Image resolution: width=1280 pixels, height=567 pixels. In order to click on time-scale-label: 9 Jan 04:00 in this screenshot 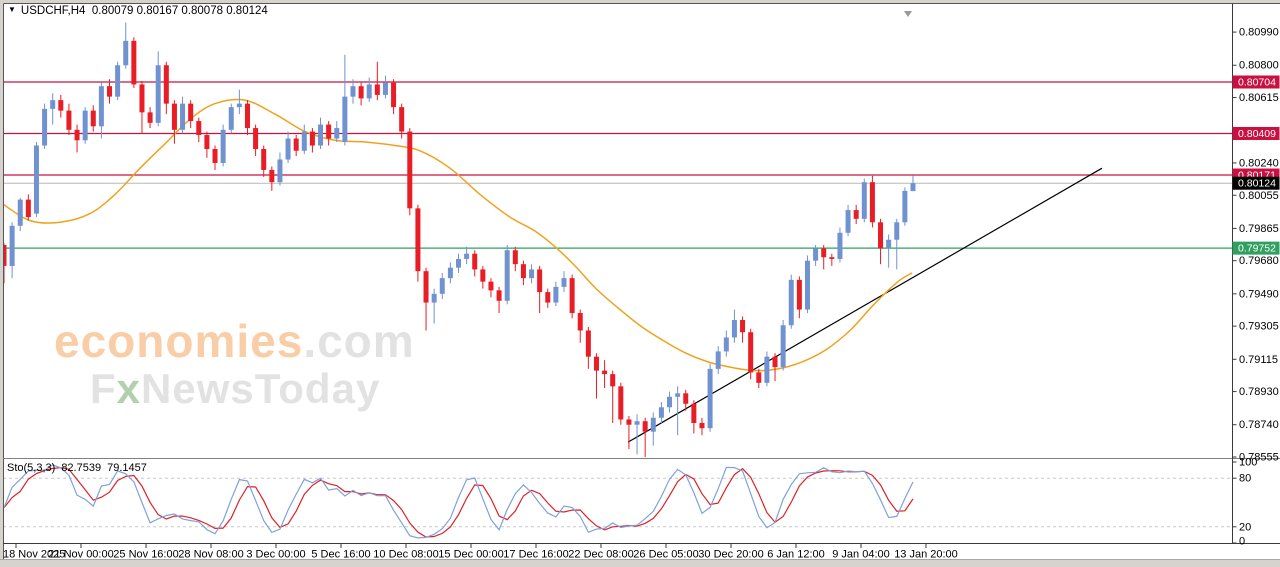, I will do `click(861, 555)`.